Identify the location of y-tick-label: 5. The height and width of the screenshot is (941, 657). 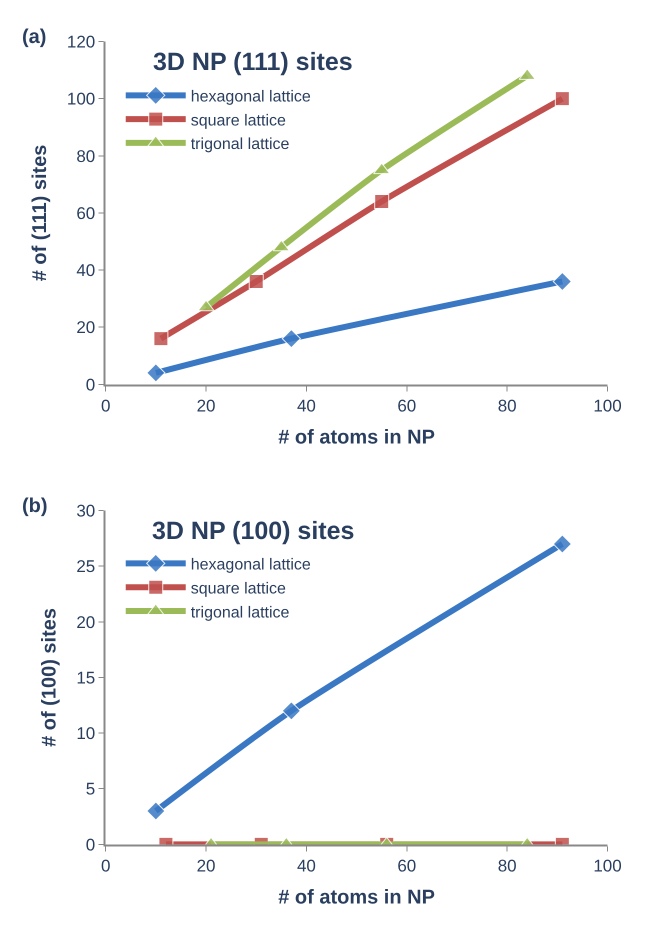
(91, 789).